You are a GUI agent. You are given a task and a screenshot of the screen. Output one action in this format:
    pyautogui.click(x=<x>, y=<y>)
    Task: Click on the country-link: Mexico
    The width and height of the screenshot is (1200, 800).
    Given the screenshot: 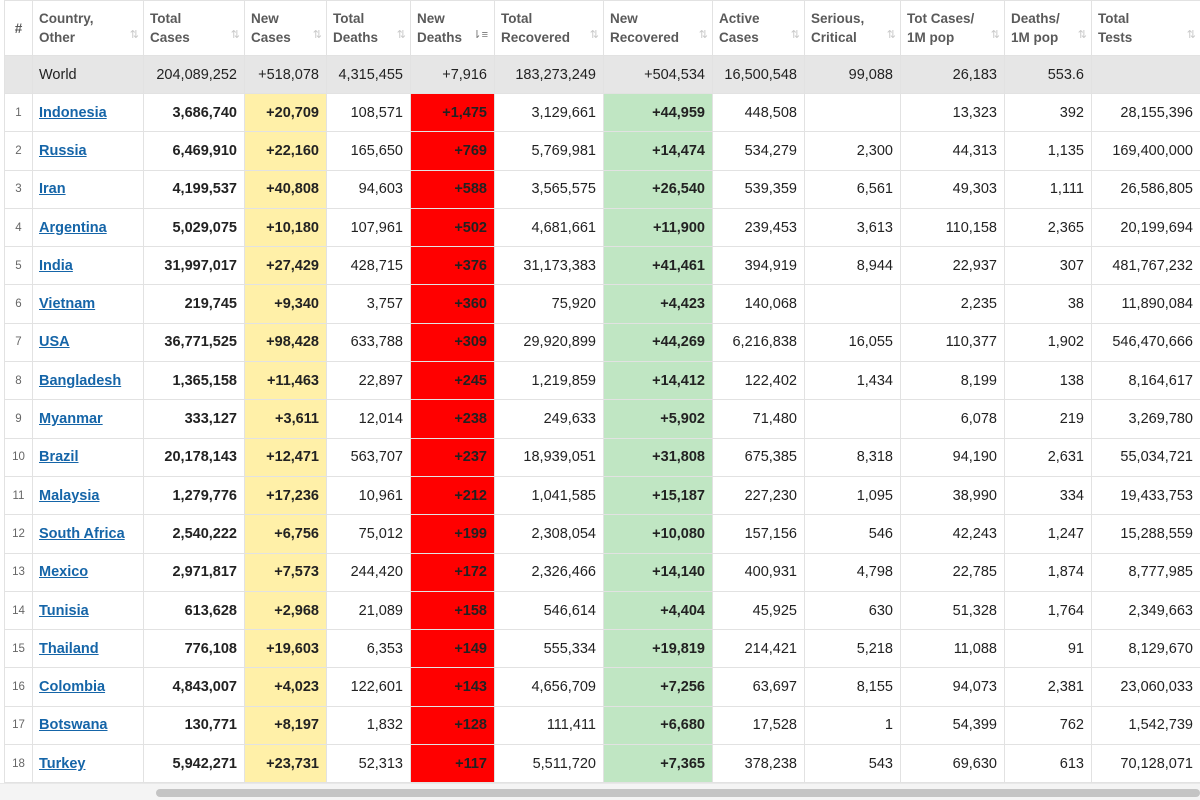 What is the action you would take?
    pyautogui.click(x=64, y=572)
    